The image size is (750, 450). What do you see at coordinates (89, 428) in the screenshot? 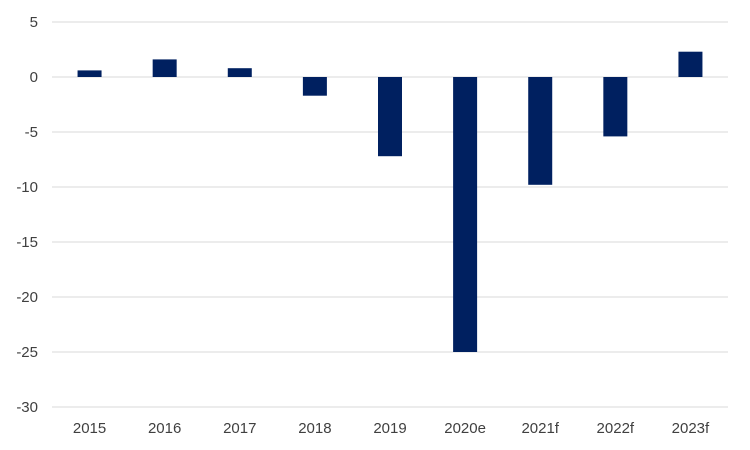
I see `x-tick-label: 2015` at bounding box center [89, 428].